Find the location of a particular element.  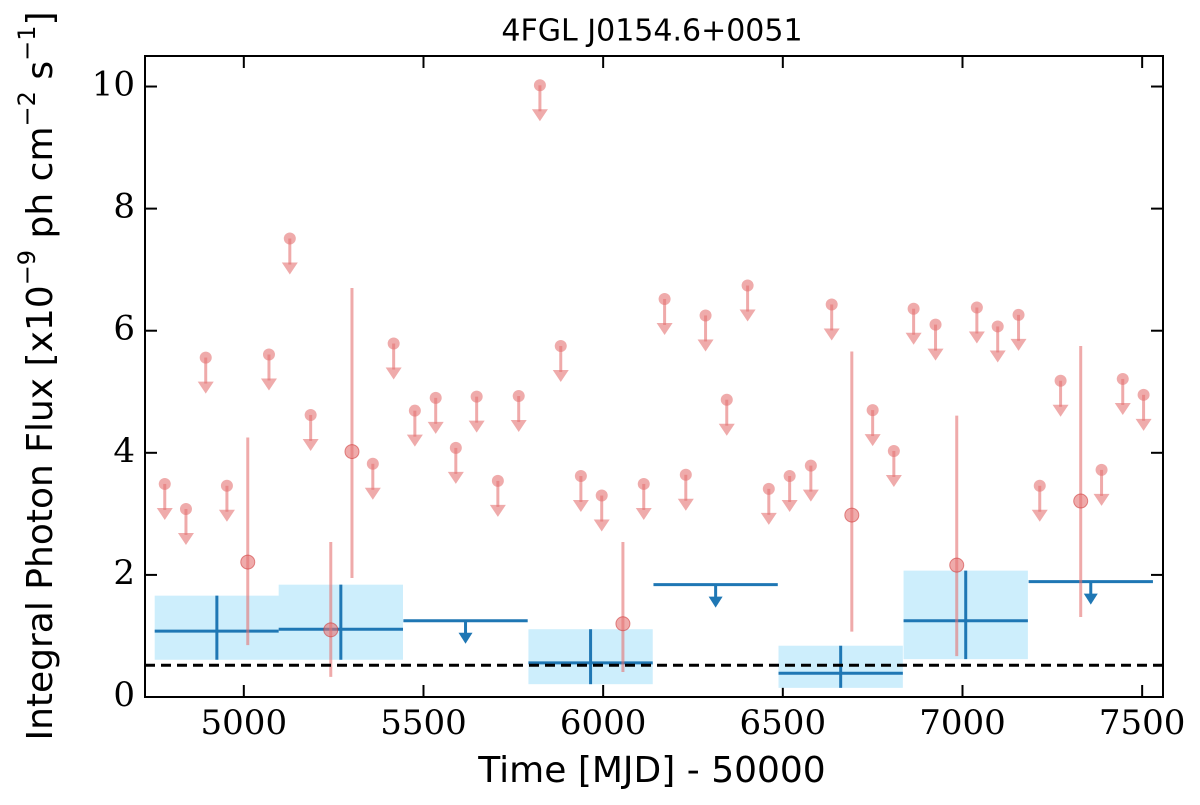

y-tick-label: 10 is located at coordinates (113, 85).